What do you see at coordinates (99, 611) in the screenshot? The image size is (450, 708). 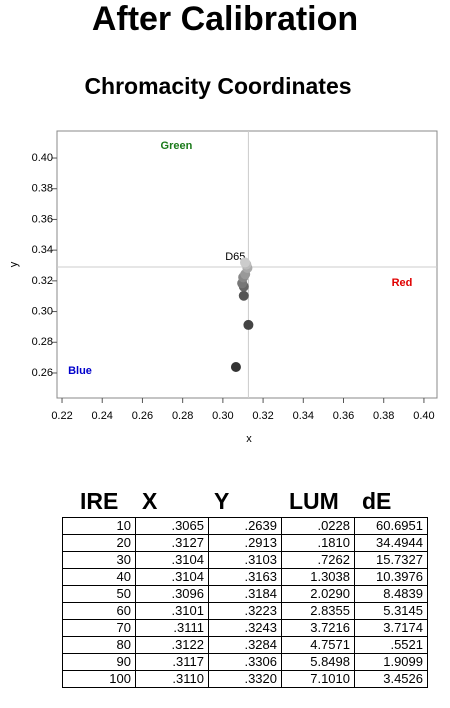 I see `table-cell: 60` at bounding box center [99, 611].